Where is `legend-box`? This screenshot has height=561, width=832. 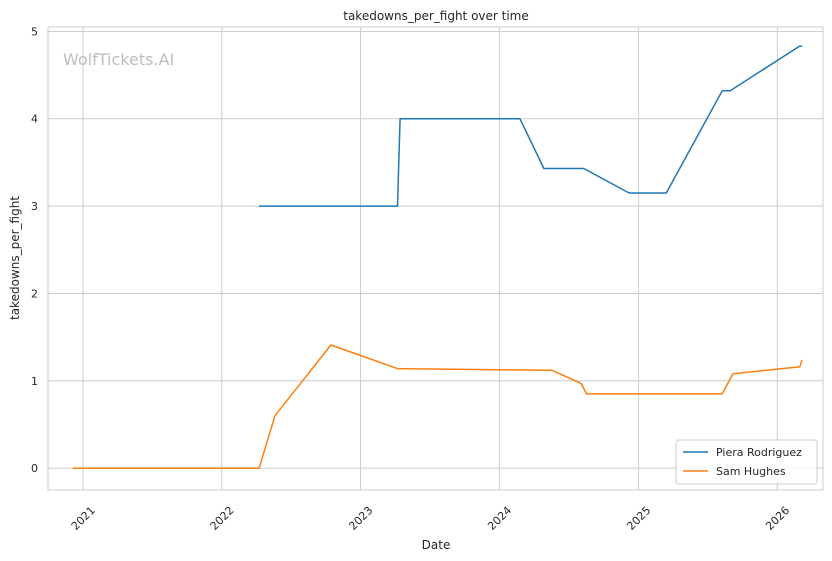 legend-box is located at coordinates (746, 462).